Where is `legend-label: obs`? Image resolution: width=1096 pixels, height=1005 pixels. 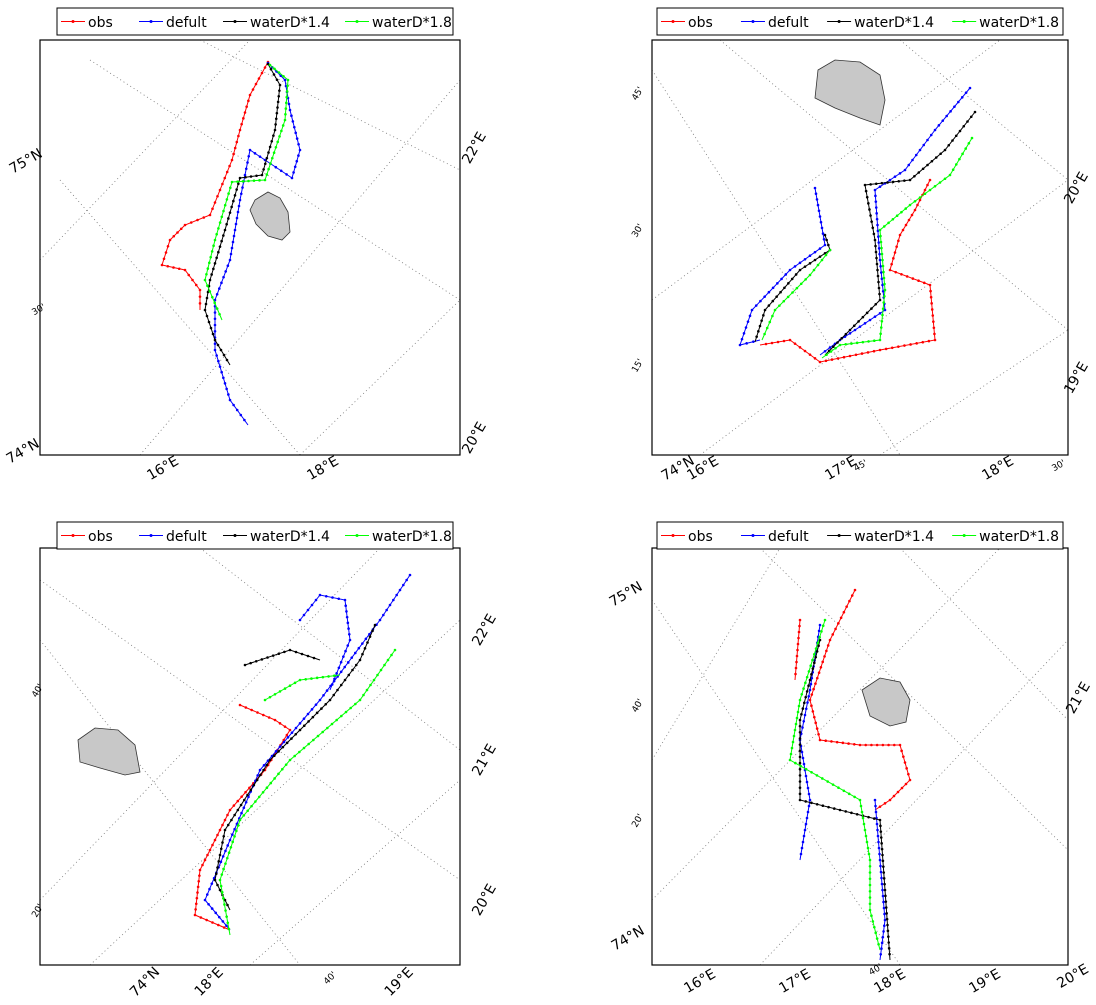
legend-label: obs is located at coordinates (700, 23).